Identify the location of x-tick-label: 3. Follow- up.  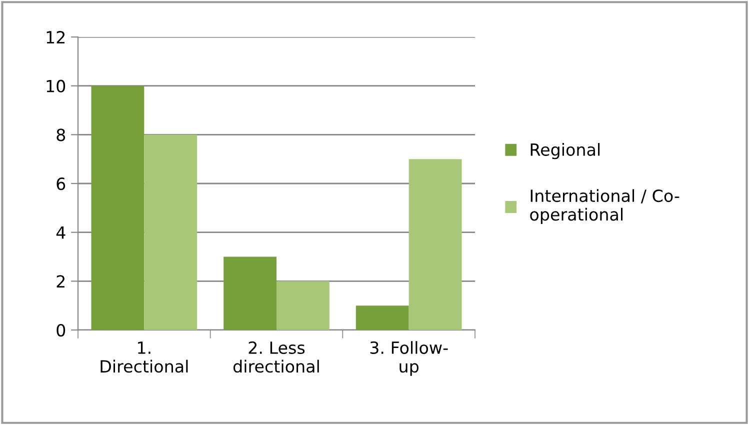
(409, 358).